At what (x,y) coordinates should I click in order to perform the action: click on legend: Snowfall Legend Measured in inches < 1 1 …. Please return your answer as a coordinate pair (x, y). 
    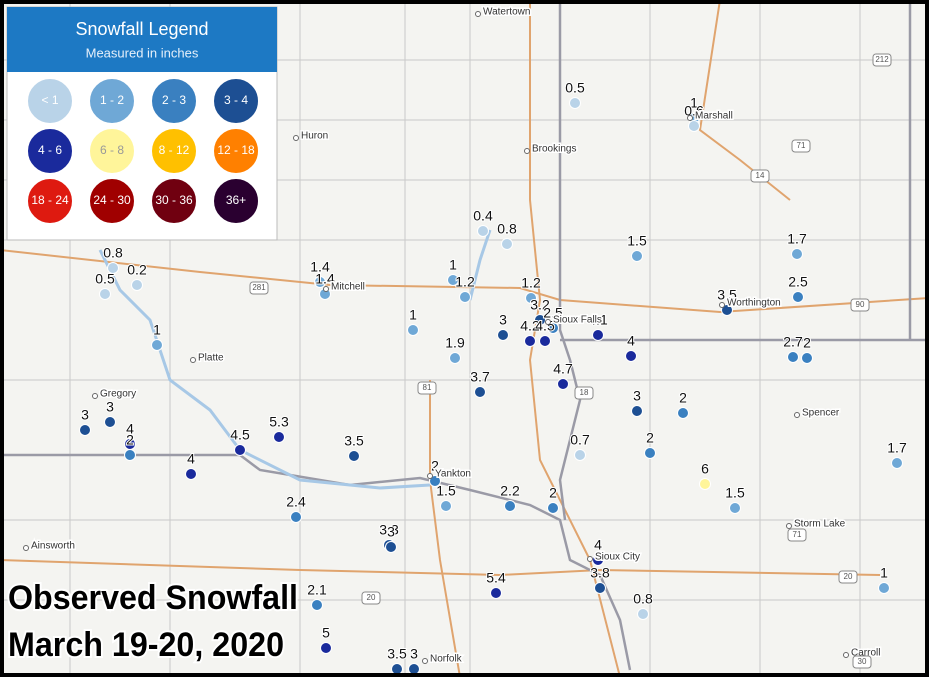
    Looking at the image, I should click on (142, 123).